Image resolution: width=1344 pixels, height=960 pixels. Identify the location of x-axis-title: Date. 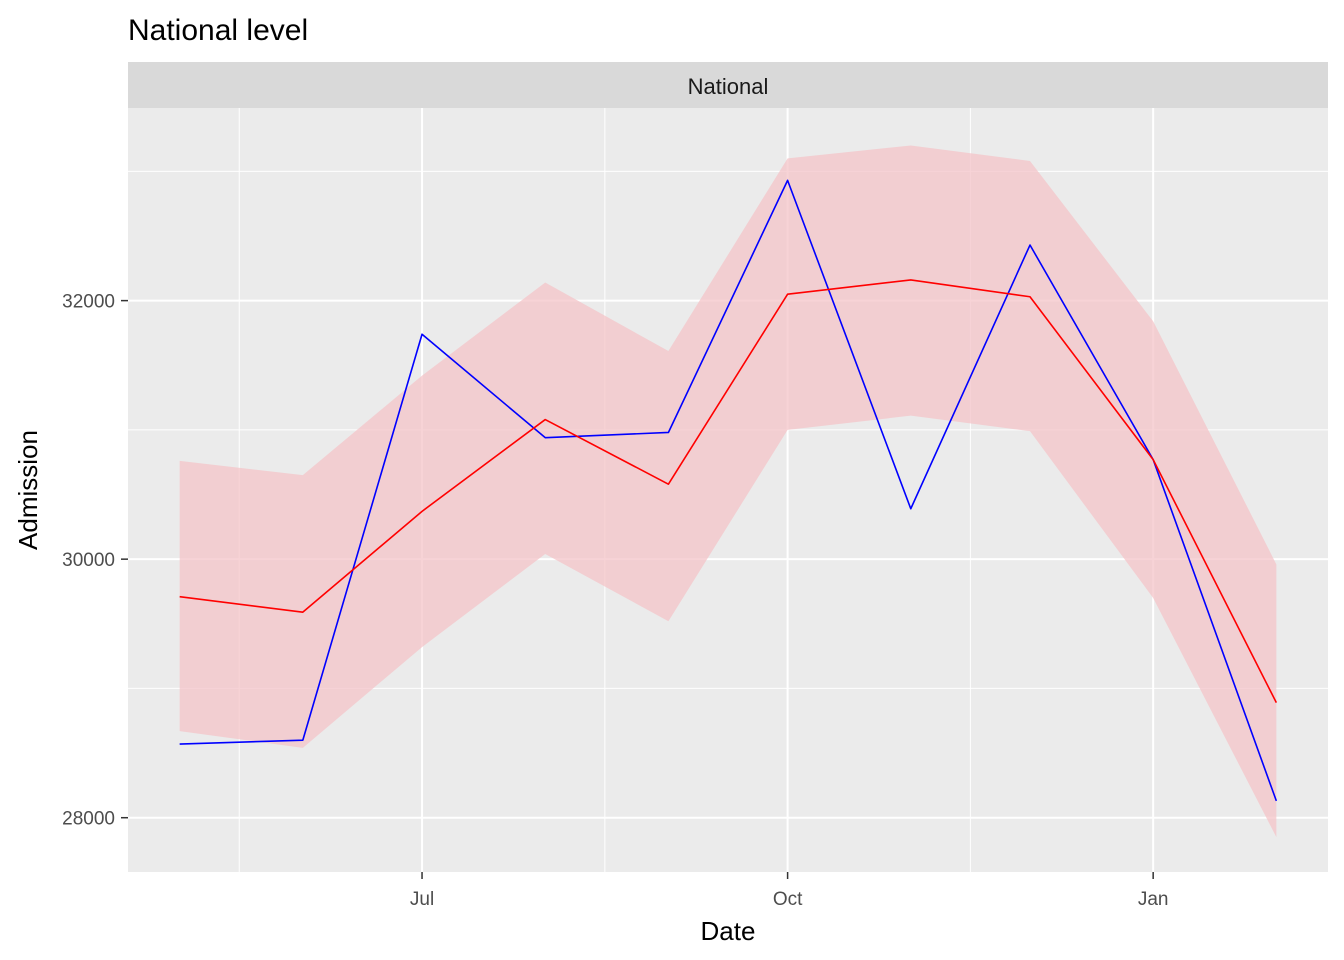
(728, 931).